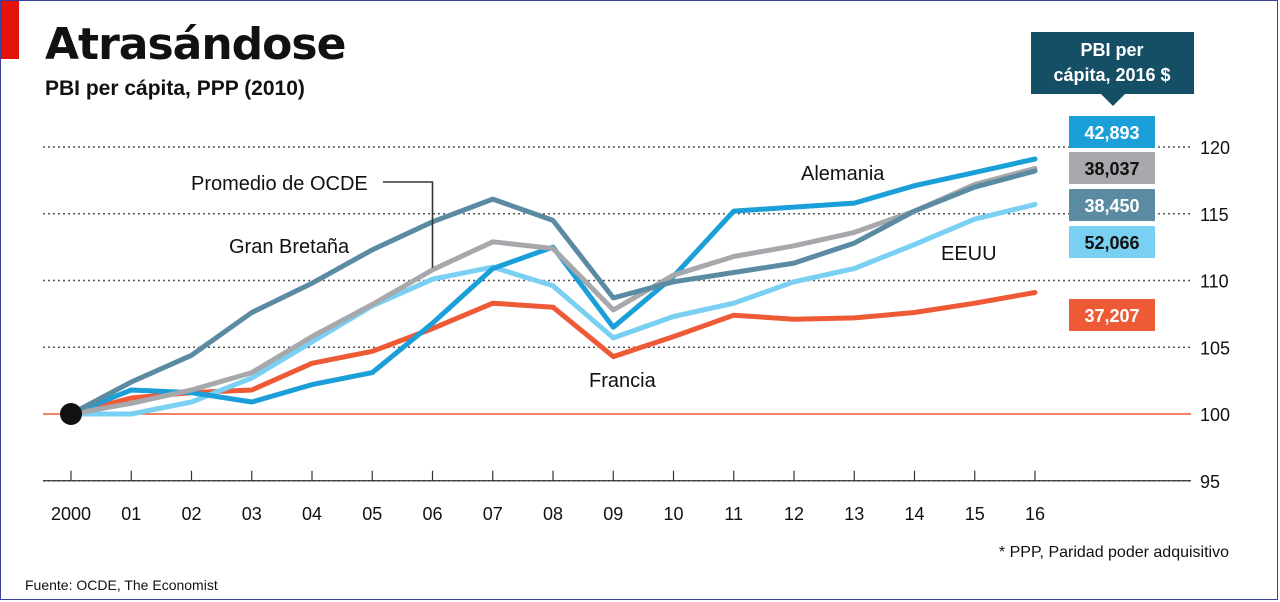 Image resolution: width=1280 pixels, height=602 pixels. I want to click on y-tick-label: 105, so click(1215, 348).